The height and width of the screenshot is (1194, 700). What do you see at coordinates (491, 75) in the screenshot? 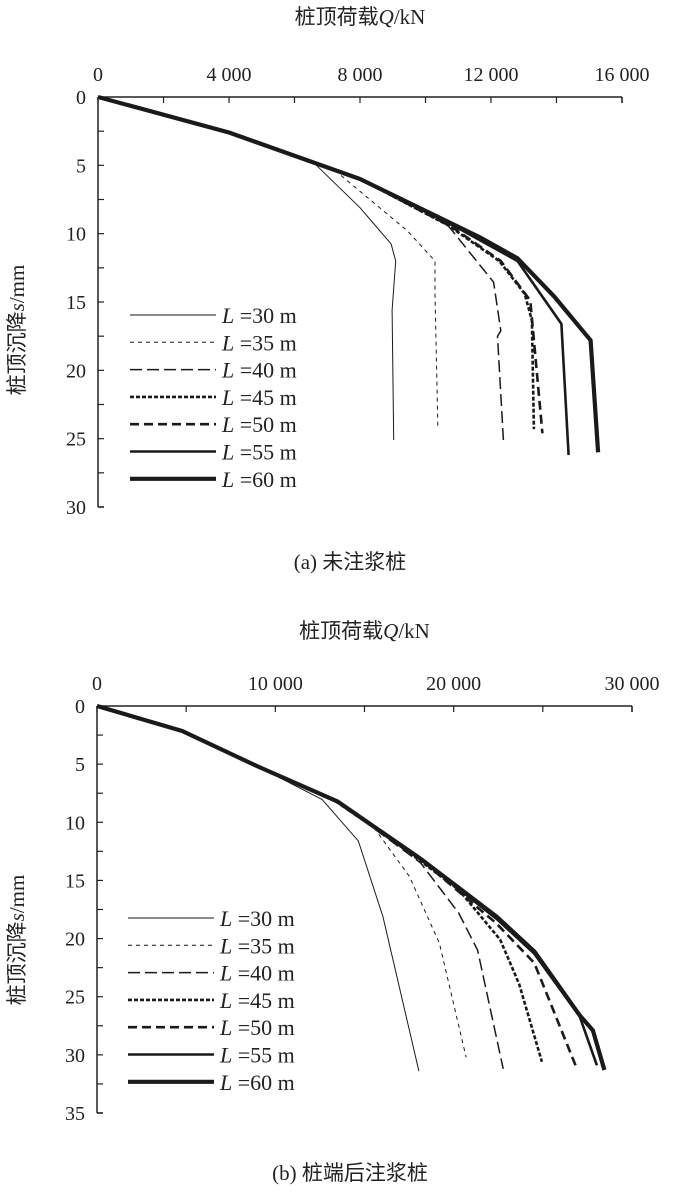
I see `x-tick-label: 12 000` at bounding box center [491, 75].